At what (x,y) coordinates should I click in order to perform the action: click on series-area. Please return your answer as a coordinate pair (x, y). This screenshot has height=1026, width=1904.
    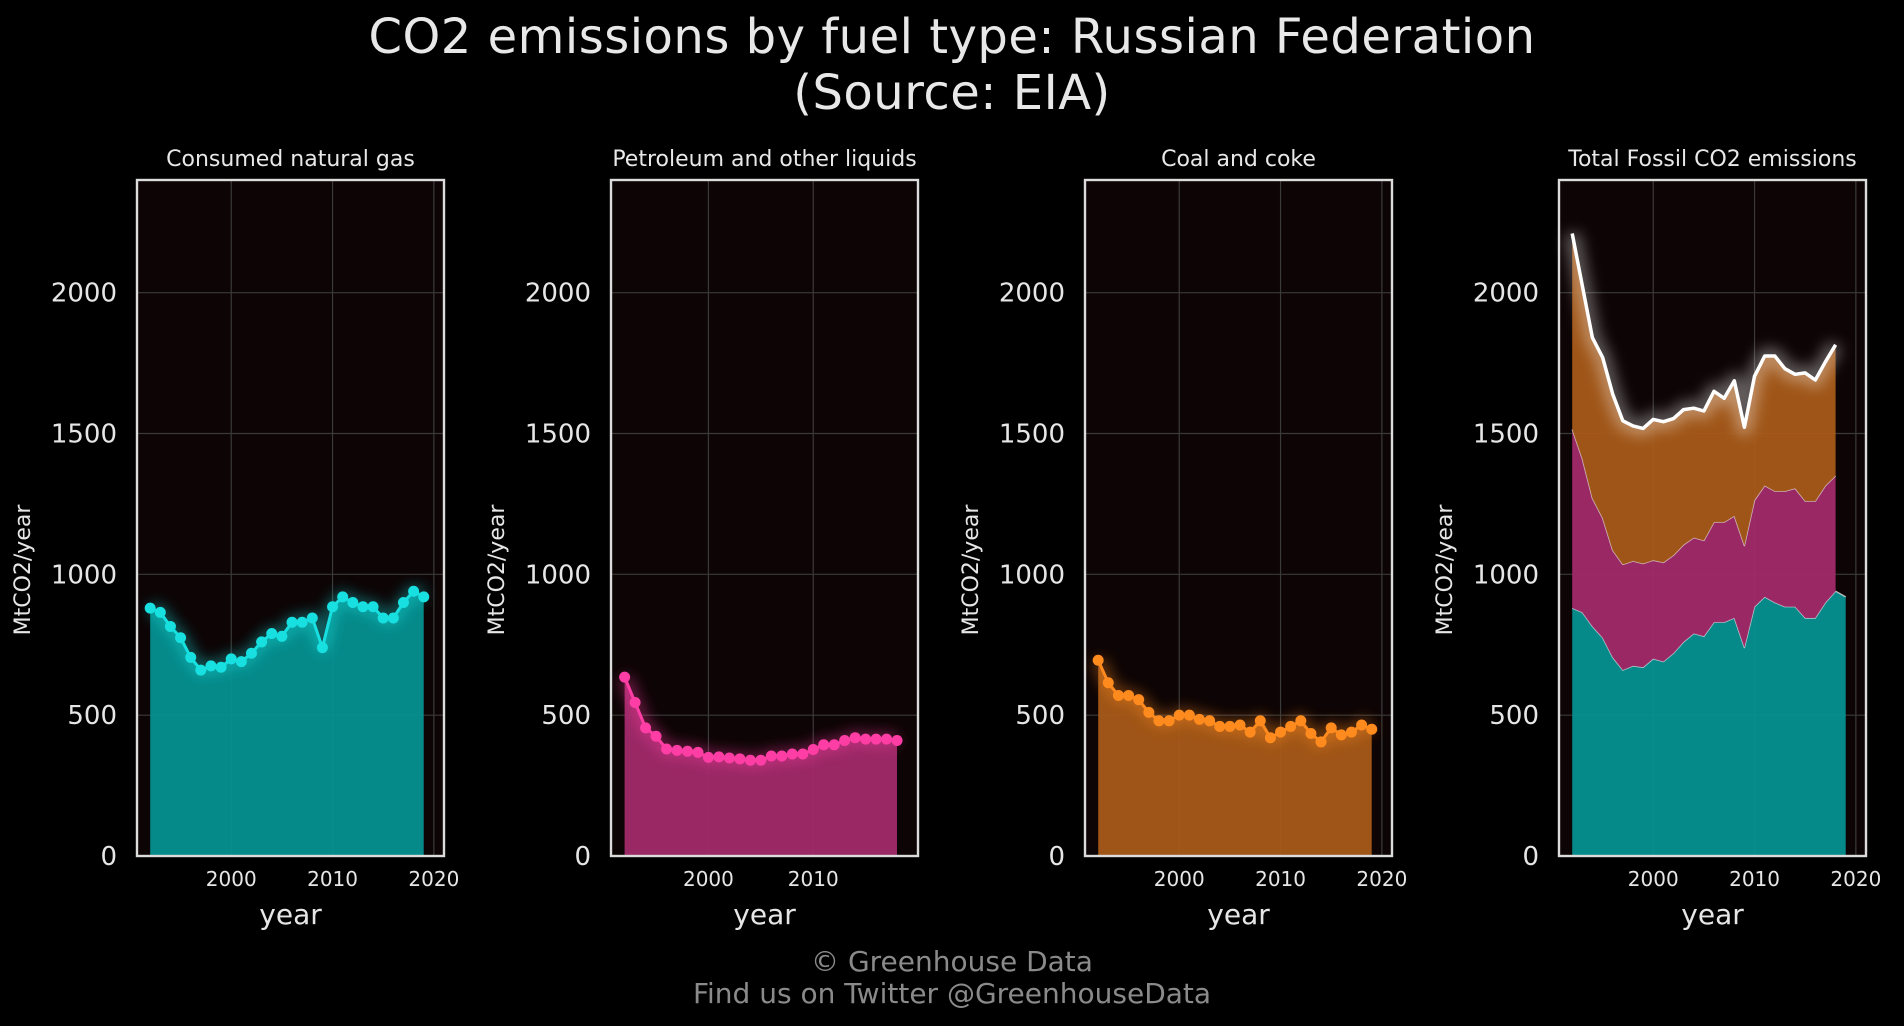
    Looking at the image, I should click on (287, 723).